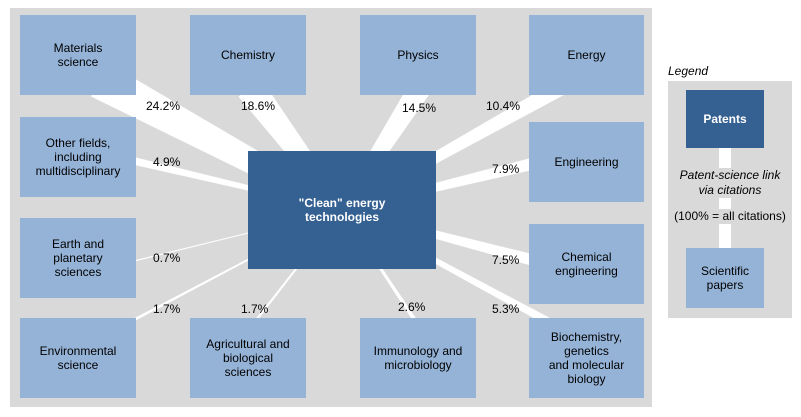 This screenshot has height=417, width=801. What do you see at coordinates (586, 264) in the screenshot?
I see `field-chemical-engineering: Chemical engineering` at bounding box center [586, 264].